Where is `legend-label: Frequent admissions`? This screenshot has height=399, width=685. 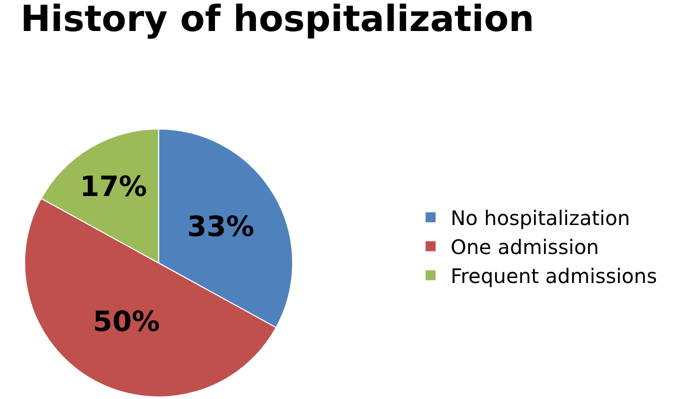 legend-label: Frequent admissions is located at coordinates (554, 276).